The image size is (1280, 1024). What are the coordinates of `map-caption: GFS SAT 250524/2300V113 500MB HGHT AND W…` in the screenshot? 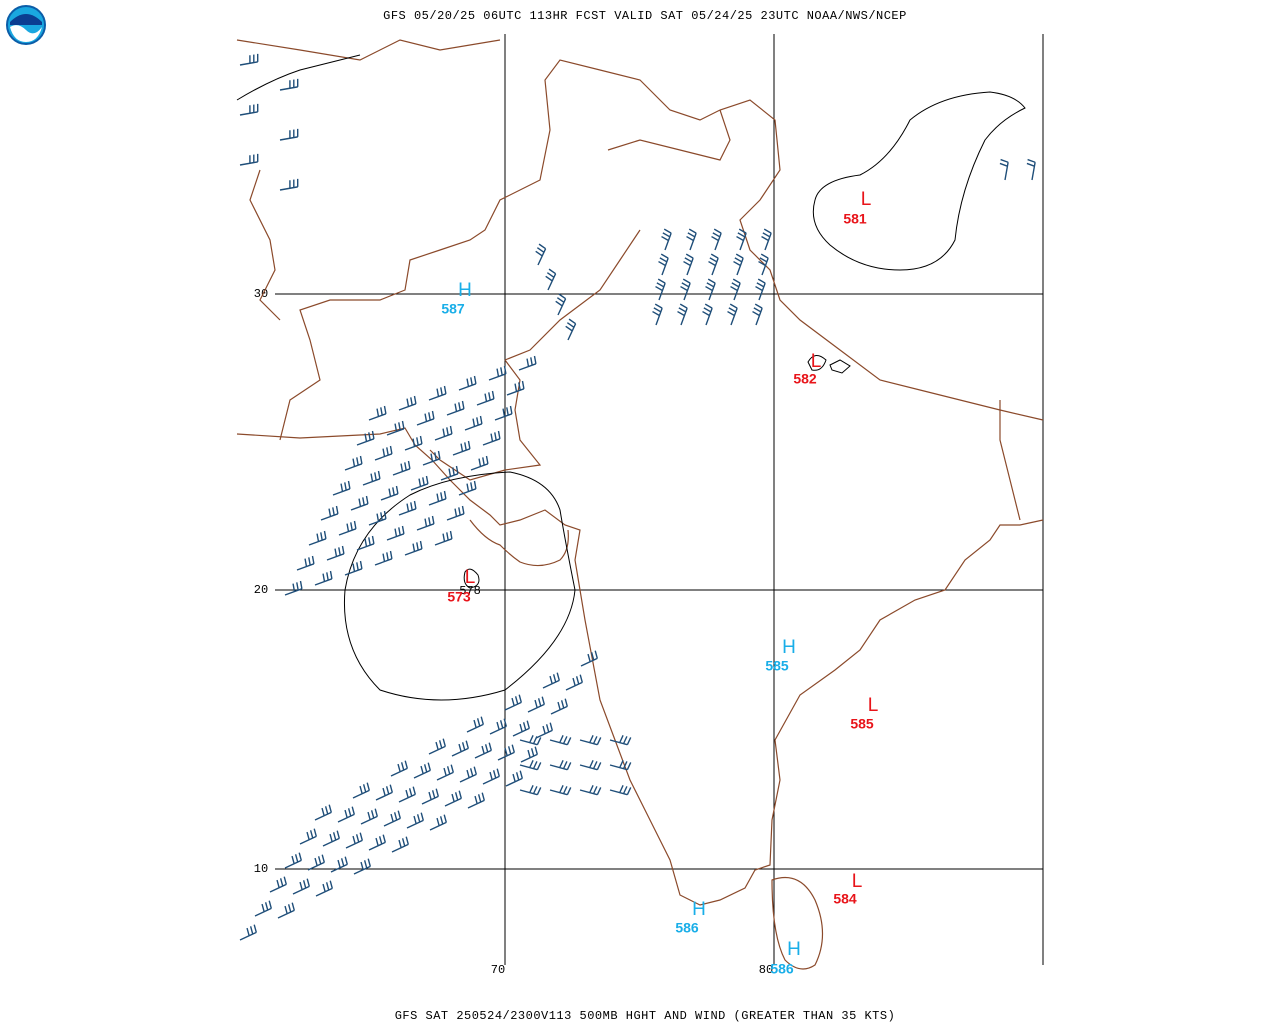 It's located at (645, 1016).